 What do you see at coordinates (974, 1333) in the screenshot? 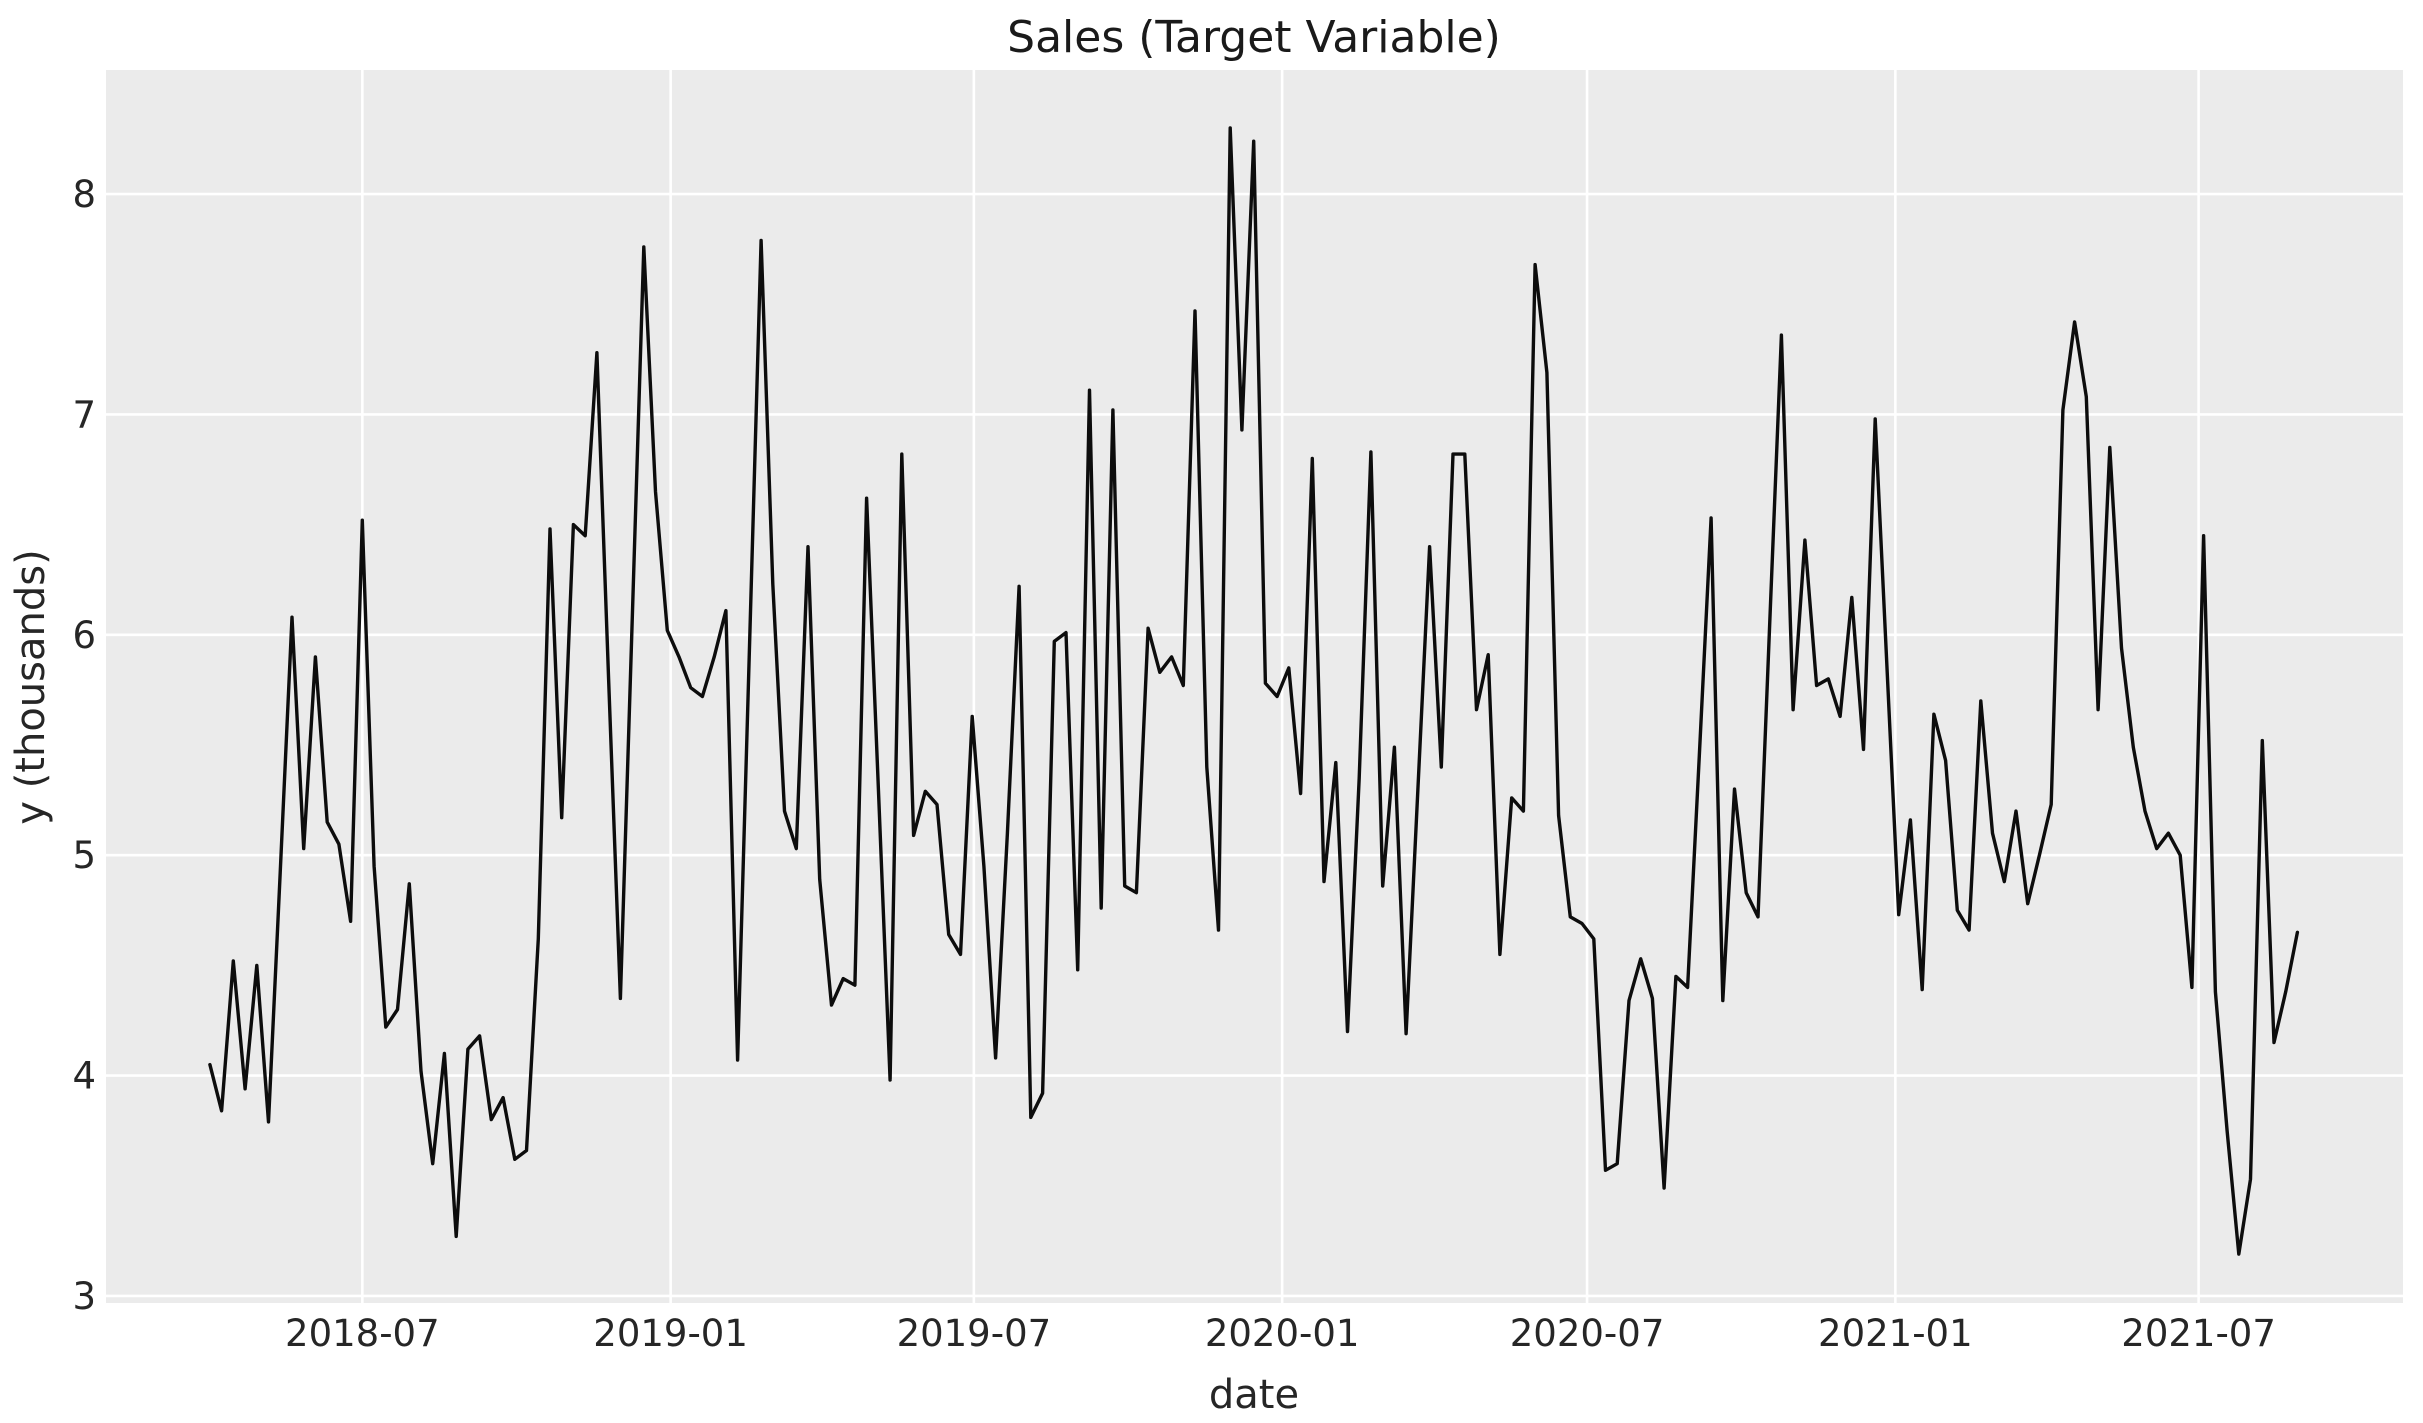
I see `x-tick-label: 2019-07` at bounding box center [974, 1333].